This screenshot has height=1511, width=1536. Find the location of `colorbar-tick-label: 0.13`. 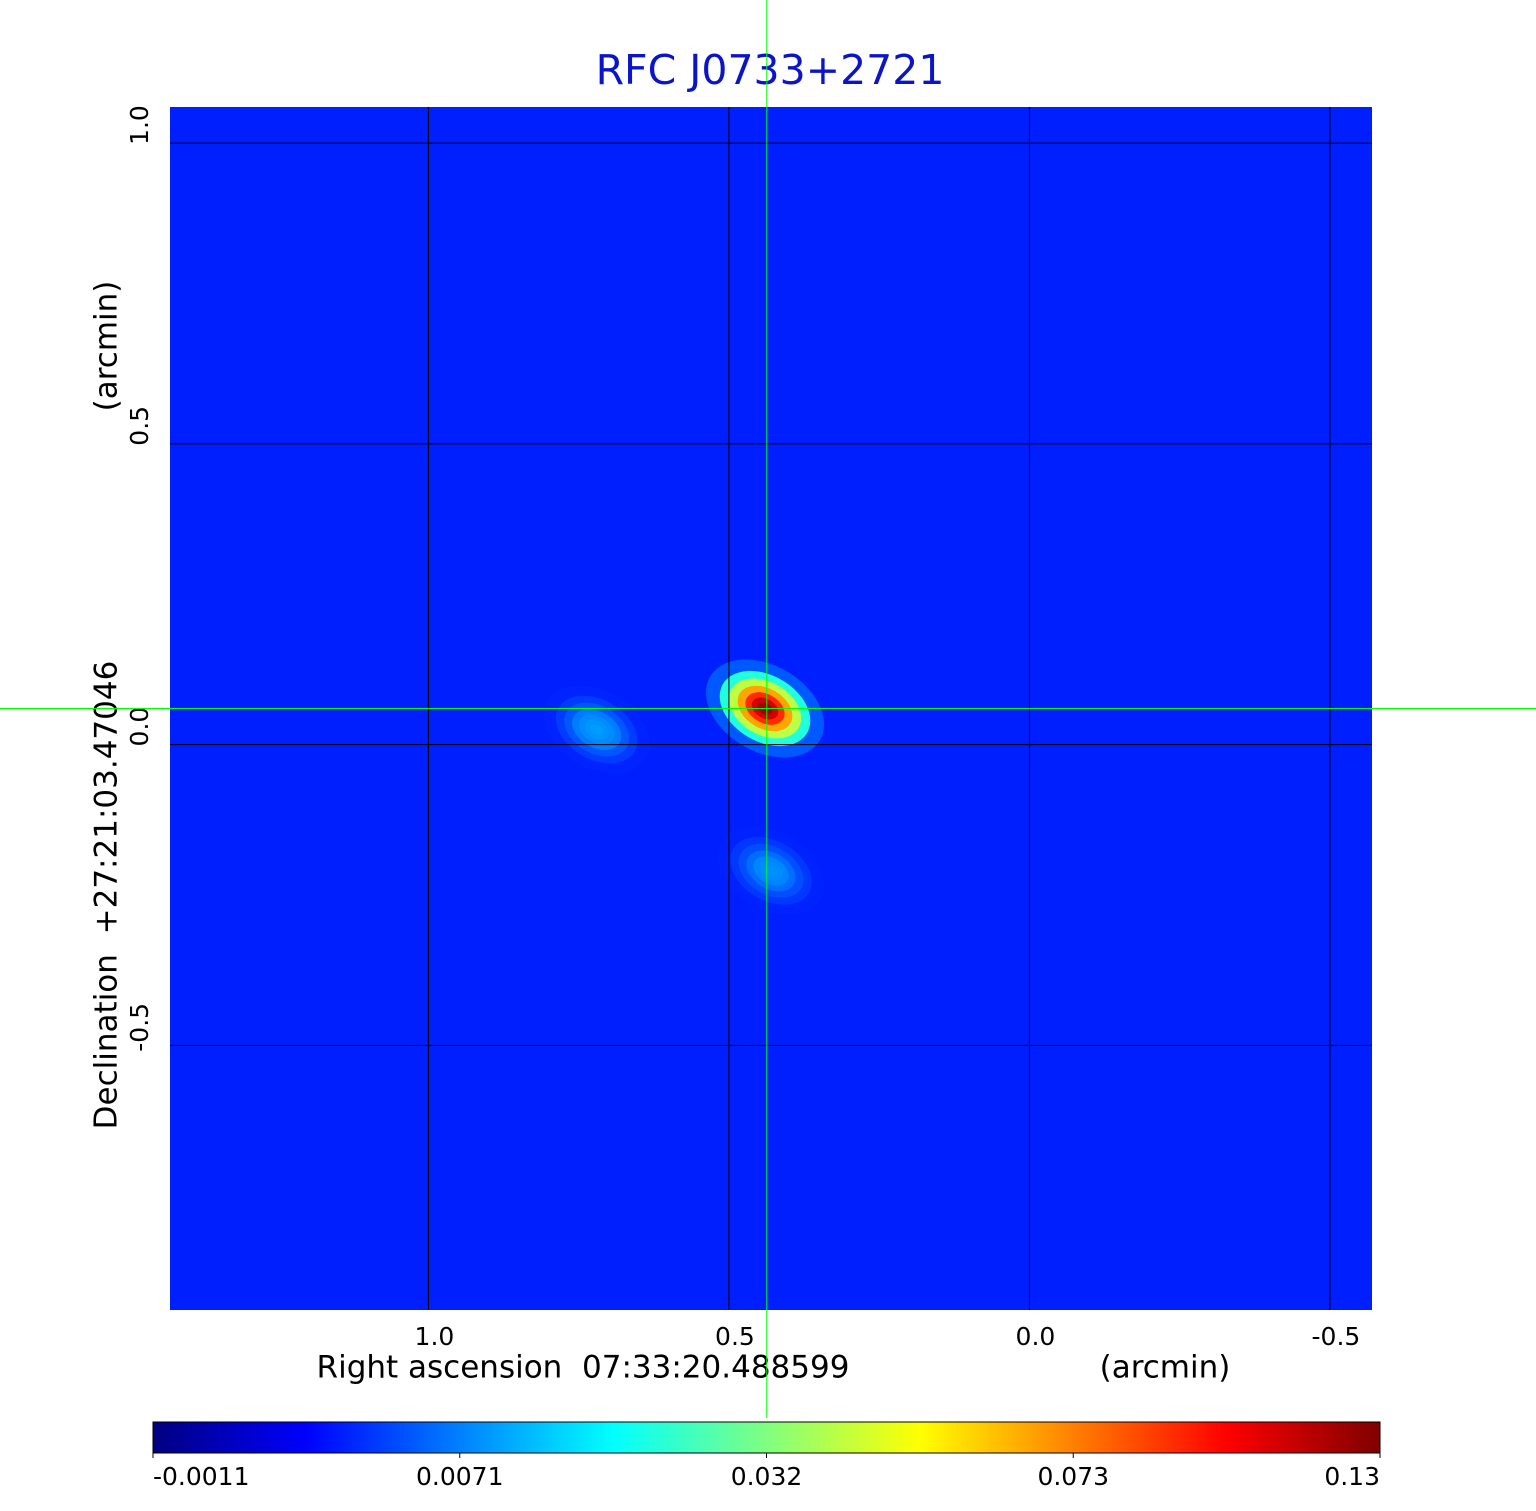

colorbar-tick-label: 0.13 is located at coordinates (1352, 1476).